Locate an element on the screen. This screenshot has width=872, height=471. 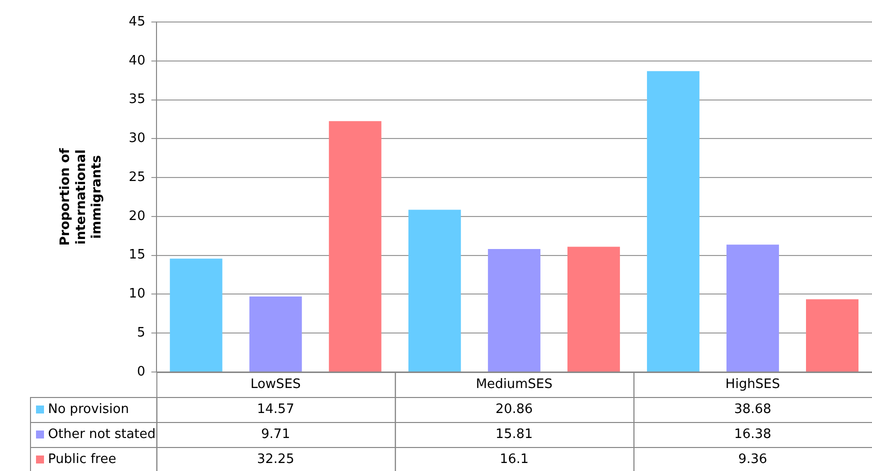
legend-label: Public free is located at coordinates (82, 459).